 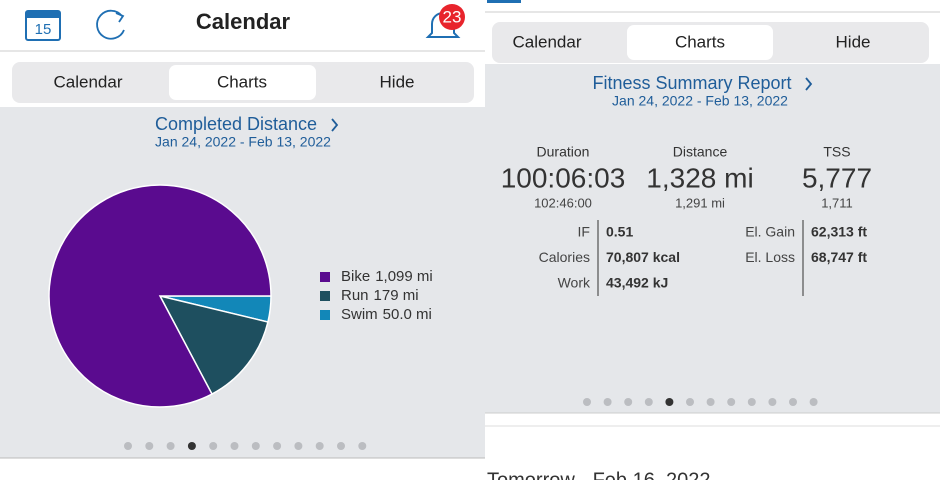 What do you see at coordinates (770, 232) in the screenshot?
I see `detail-label: El. Gain` at bounding box center [770, 232].